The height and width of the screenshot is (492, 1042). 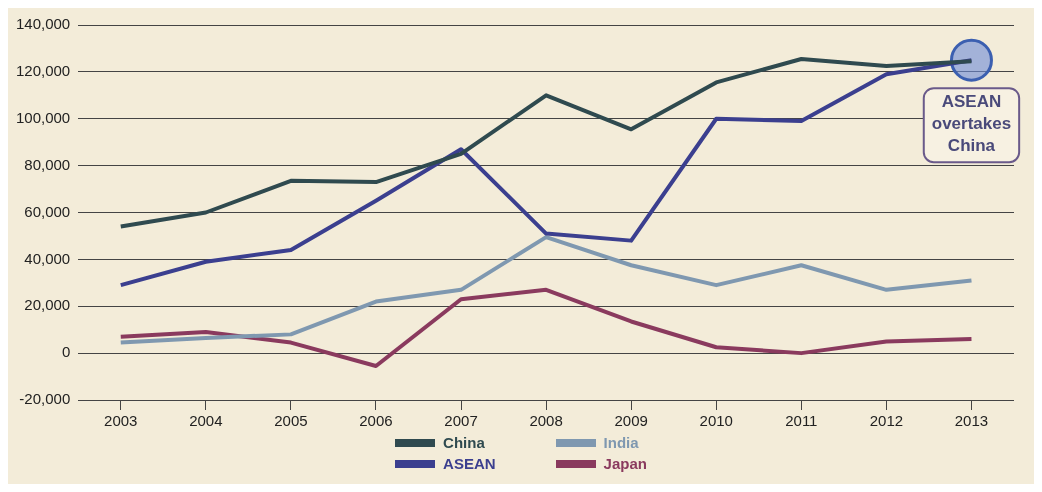 I want to click on y-tick-label: -20,000, so click(x=45, y=399).